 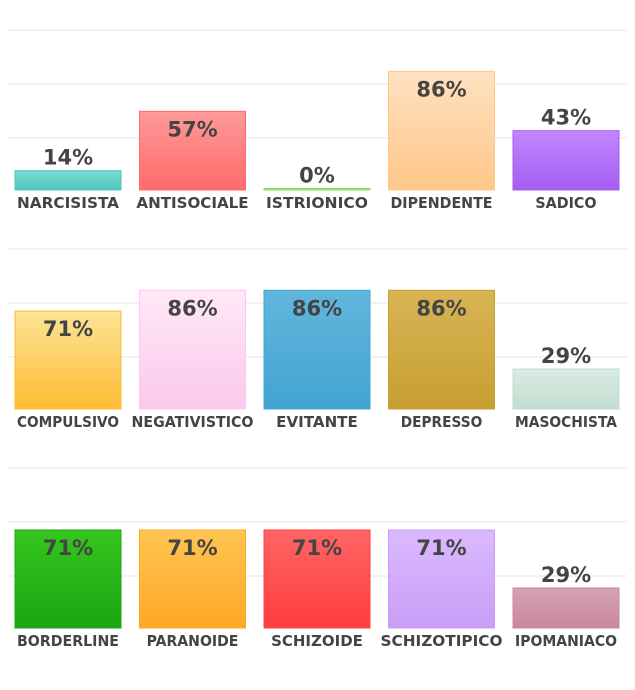 I want to click on bar-dipendente, so click(x=441, y=130).